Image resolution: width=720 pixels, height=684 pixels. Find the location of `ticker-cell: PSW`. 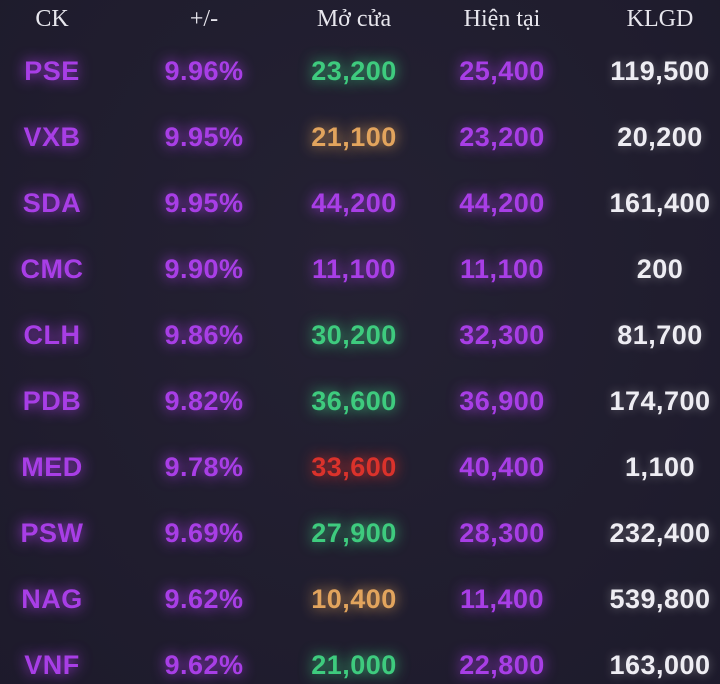

ticker-cell: PSW is located at coordinates (52, 532).